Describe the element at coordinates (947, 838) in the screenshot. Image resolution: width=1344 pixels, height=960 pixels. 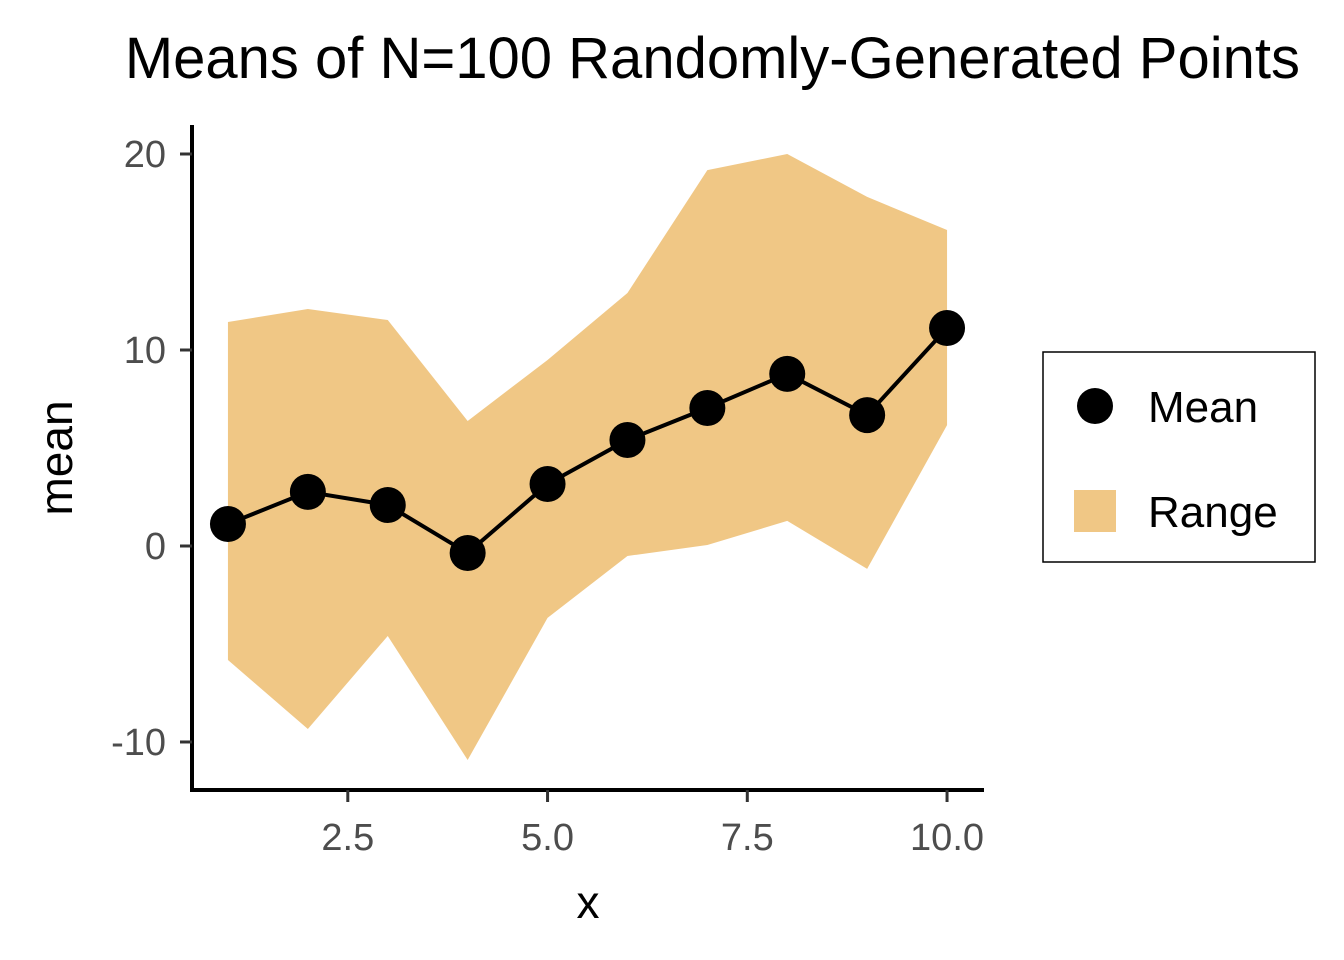
I see `x-tick-label: 10.0` at that location.